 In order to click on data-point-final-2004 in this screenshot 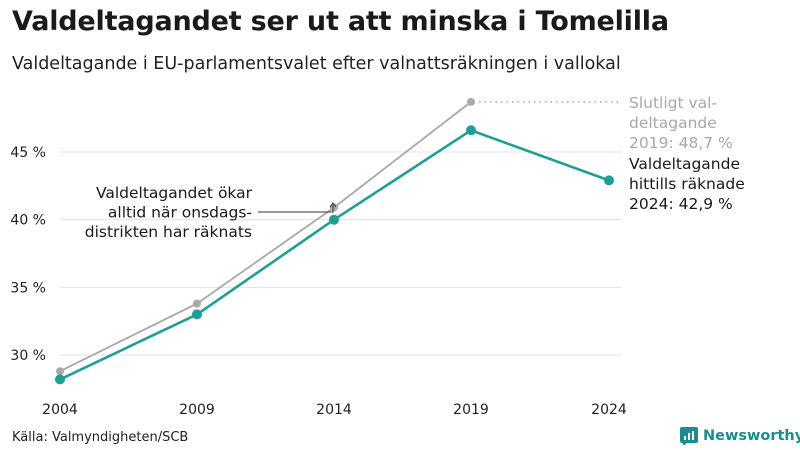, I will do `click(60, 371)`.